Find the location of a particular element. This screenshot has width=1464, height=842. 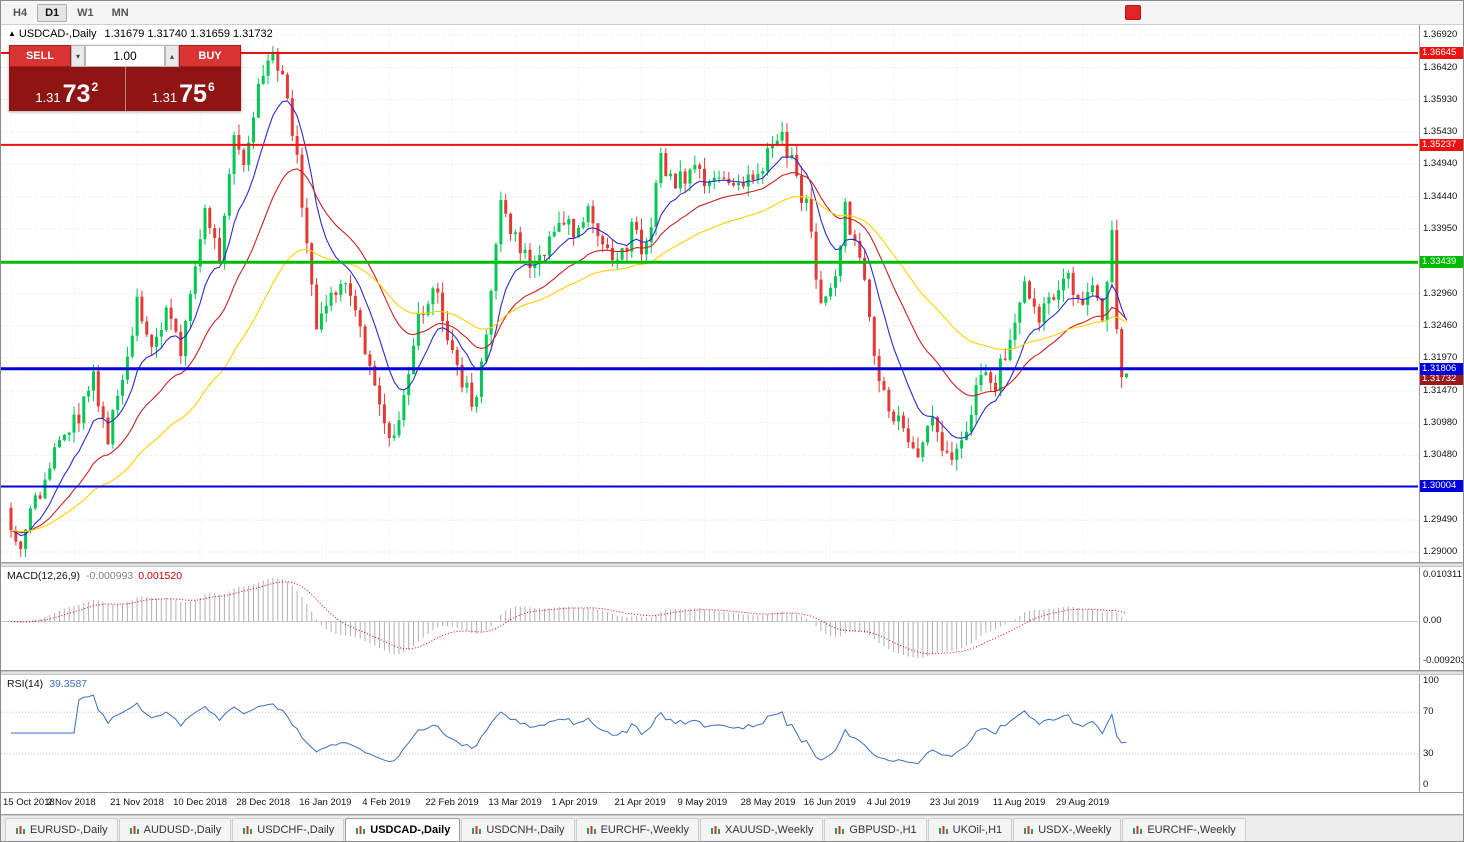

timeframe-button-h4: H4 is located at coordinates (20, 12).